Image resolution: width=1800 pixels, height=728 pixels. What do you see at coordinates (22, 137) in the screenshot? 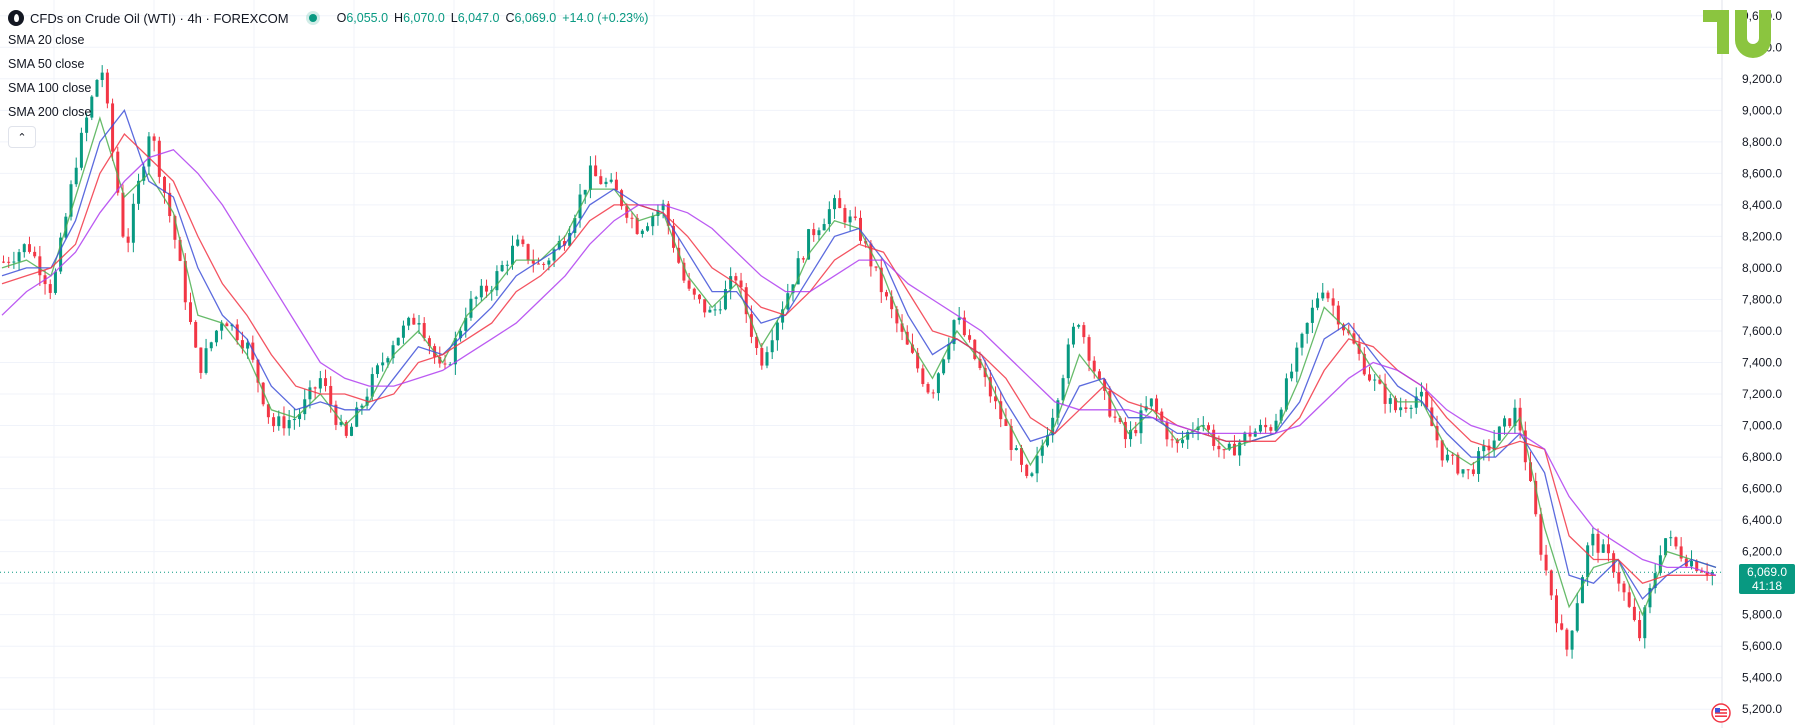
I see `collapse-indicators-button: ⌃` at bounding box center [22, 137].